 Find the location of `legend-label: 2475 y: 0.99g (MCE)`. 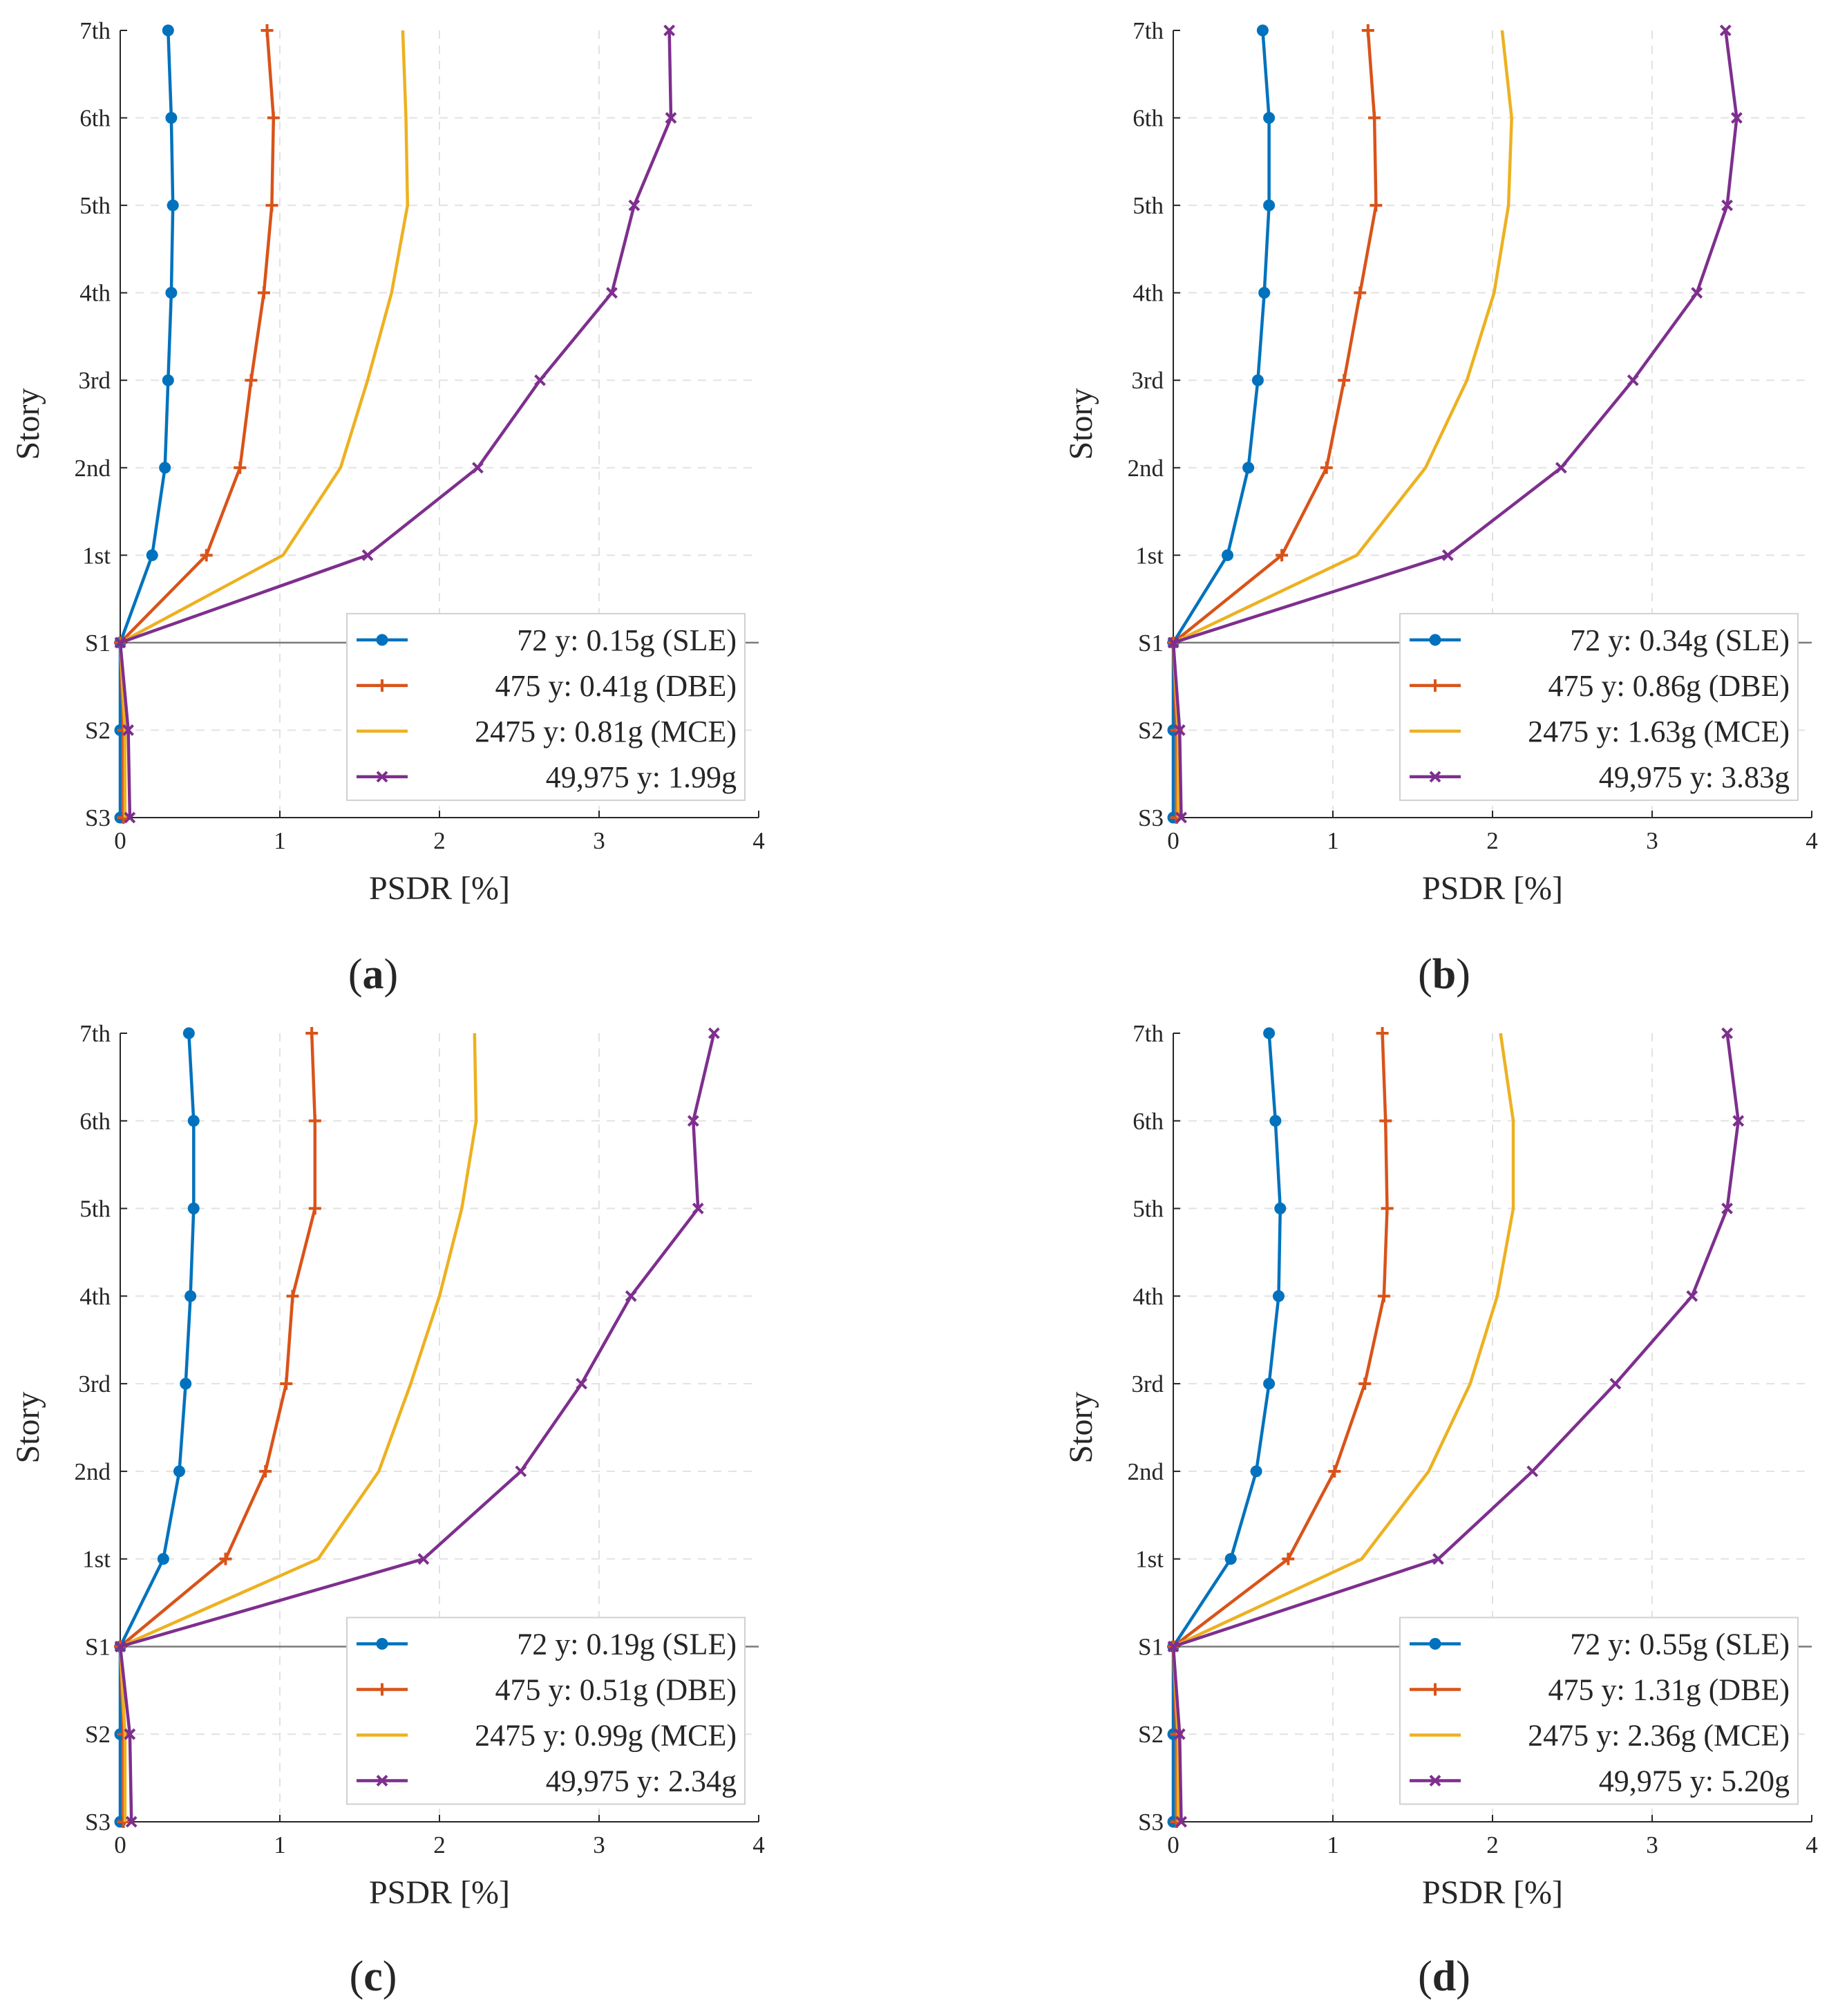

legend-label: 2475 y: 0.99g (MCE) is located at coordinates (606, 1735).